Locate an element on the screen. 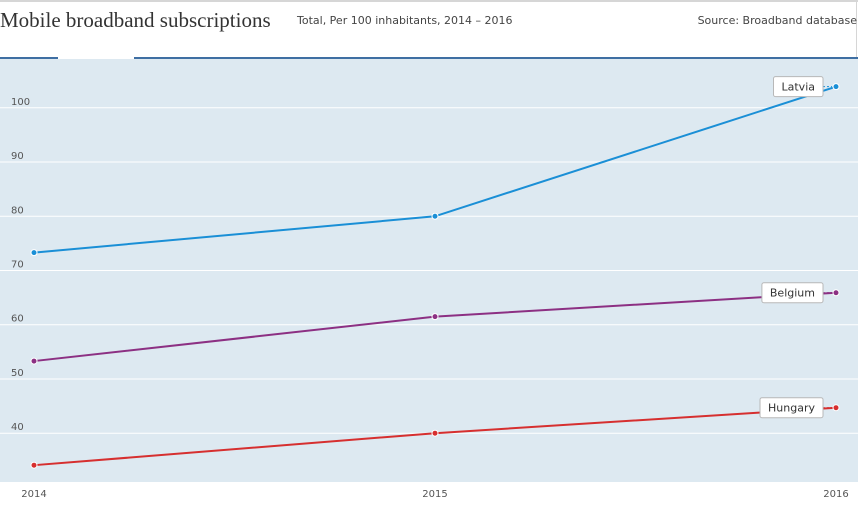  y-tick-label-100: 100 is located at coordinates (20, 102).